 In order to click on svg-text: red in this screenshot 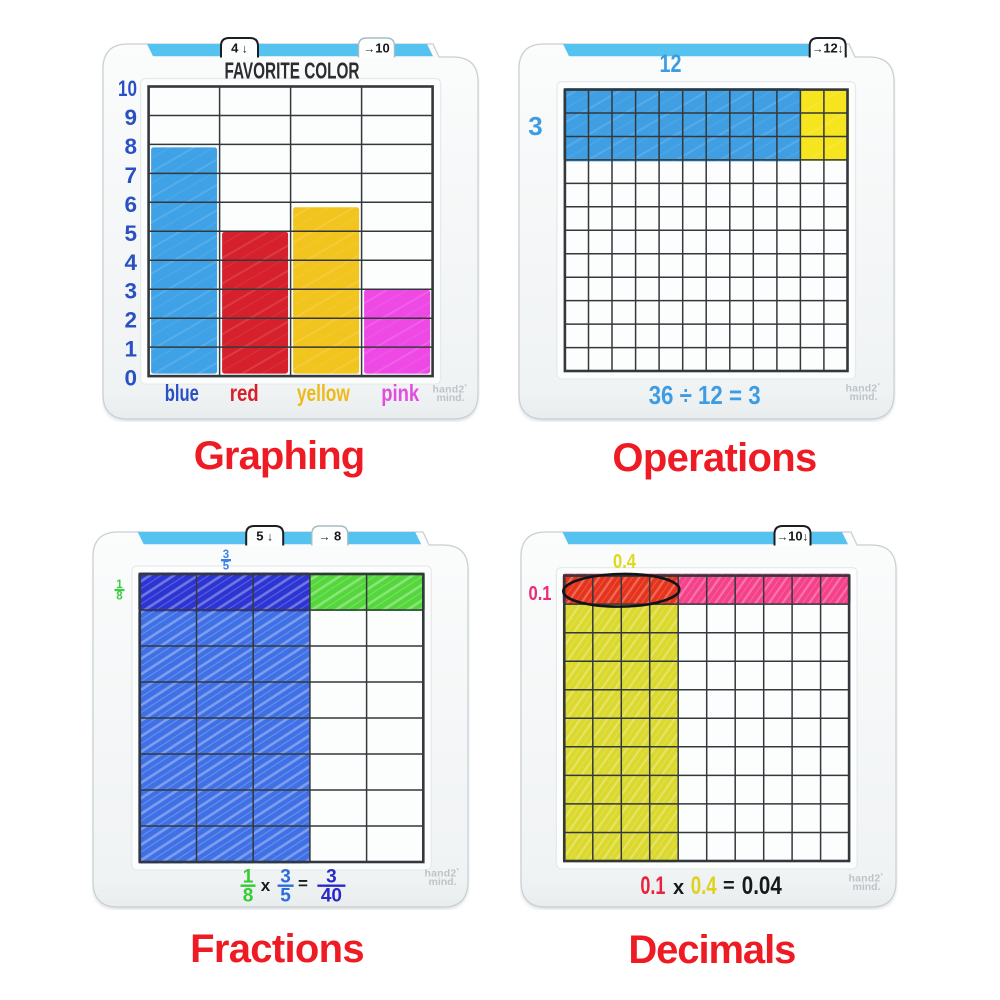, I will do `click(244, 393)`.